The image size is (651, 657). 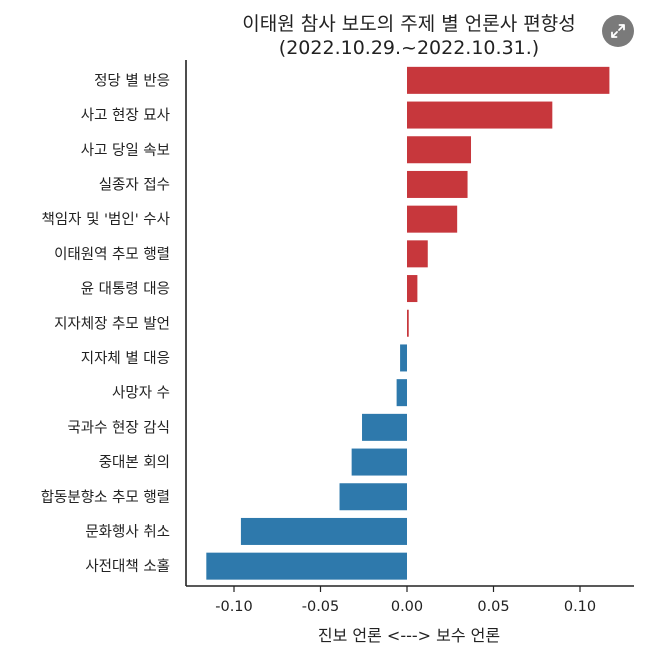 What do you see at coordinates (118, 427) in the screenshot?
I see `category-label: 국과수 현장 감식` at bounding box center [118, 427].